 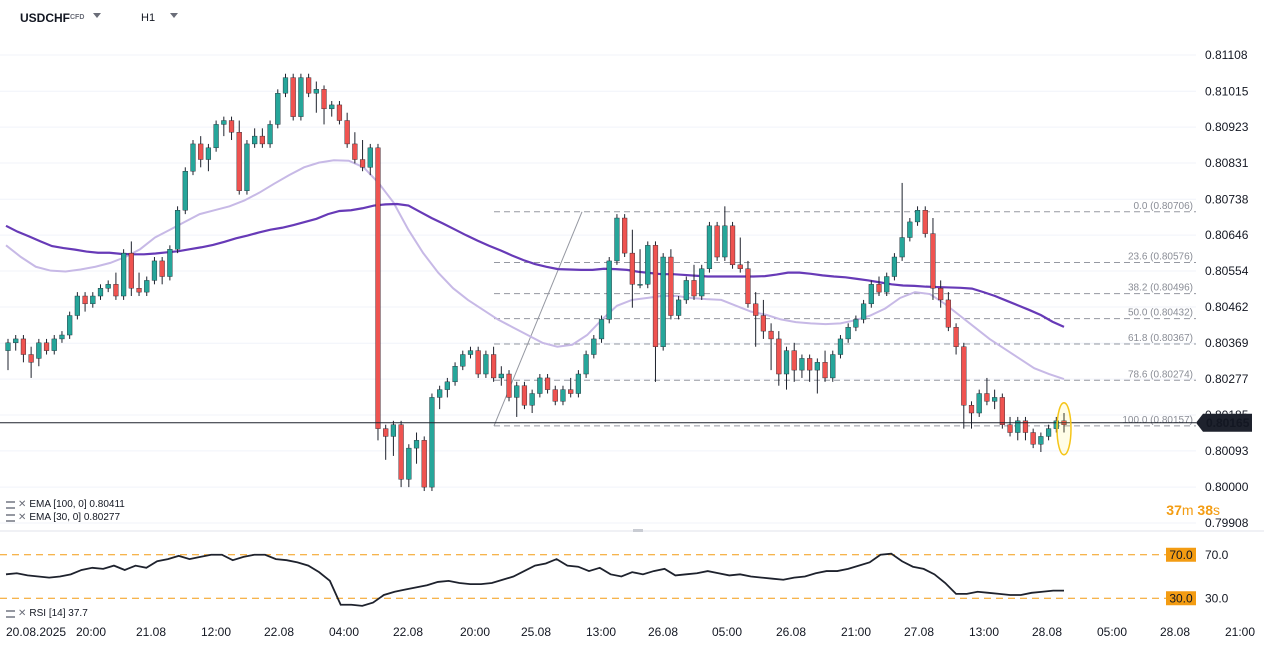 What do you see at coordinates (1227, 163) in the screenshot?
I see `price-tick-label: 0.80831` at bounding box center [1227, 163].